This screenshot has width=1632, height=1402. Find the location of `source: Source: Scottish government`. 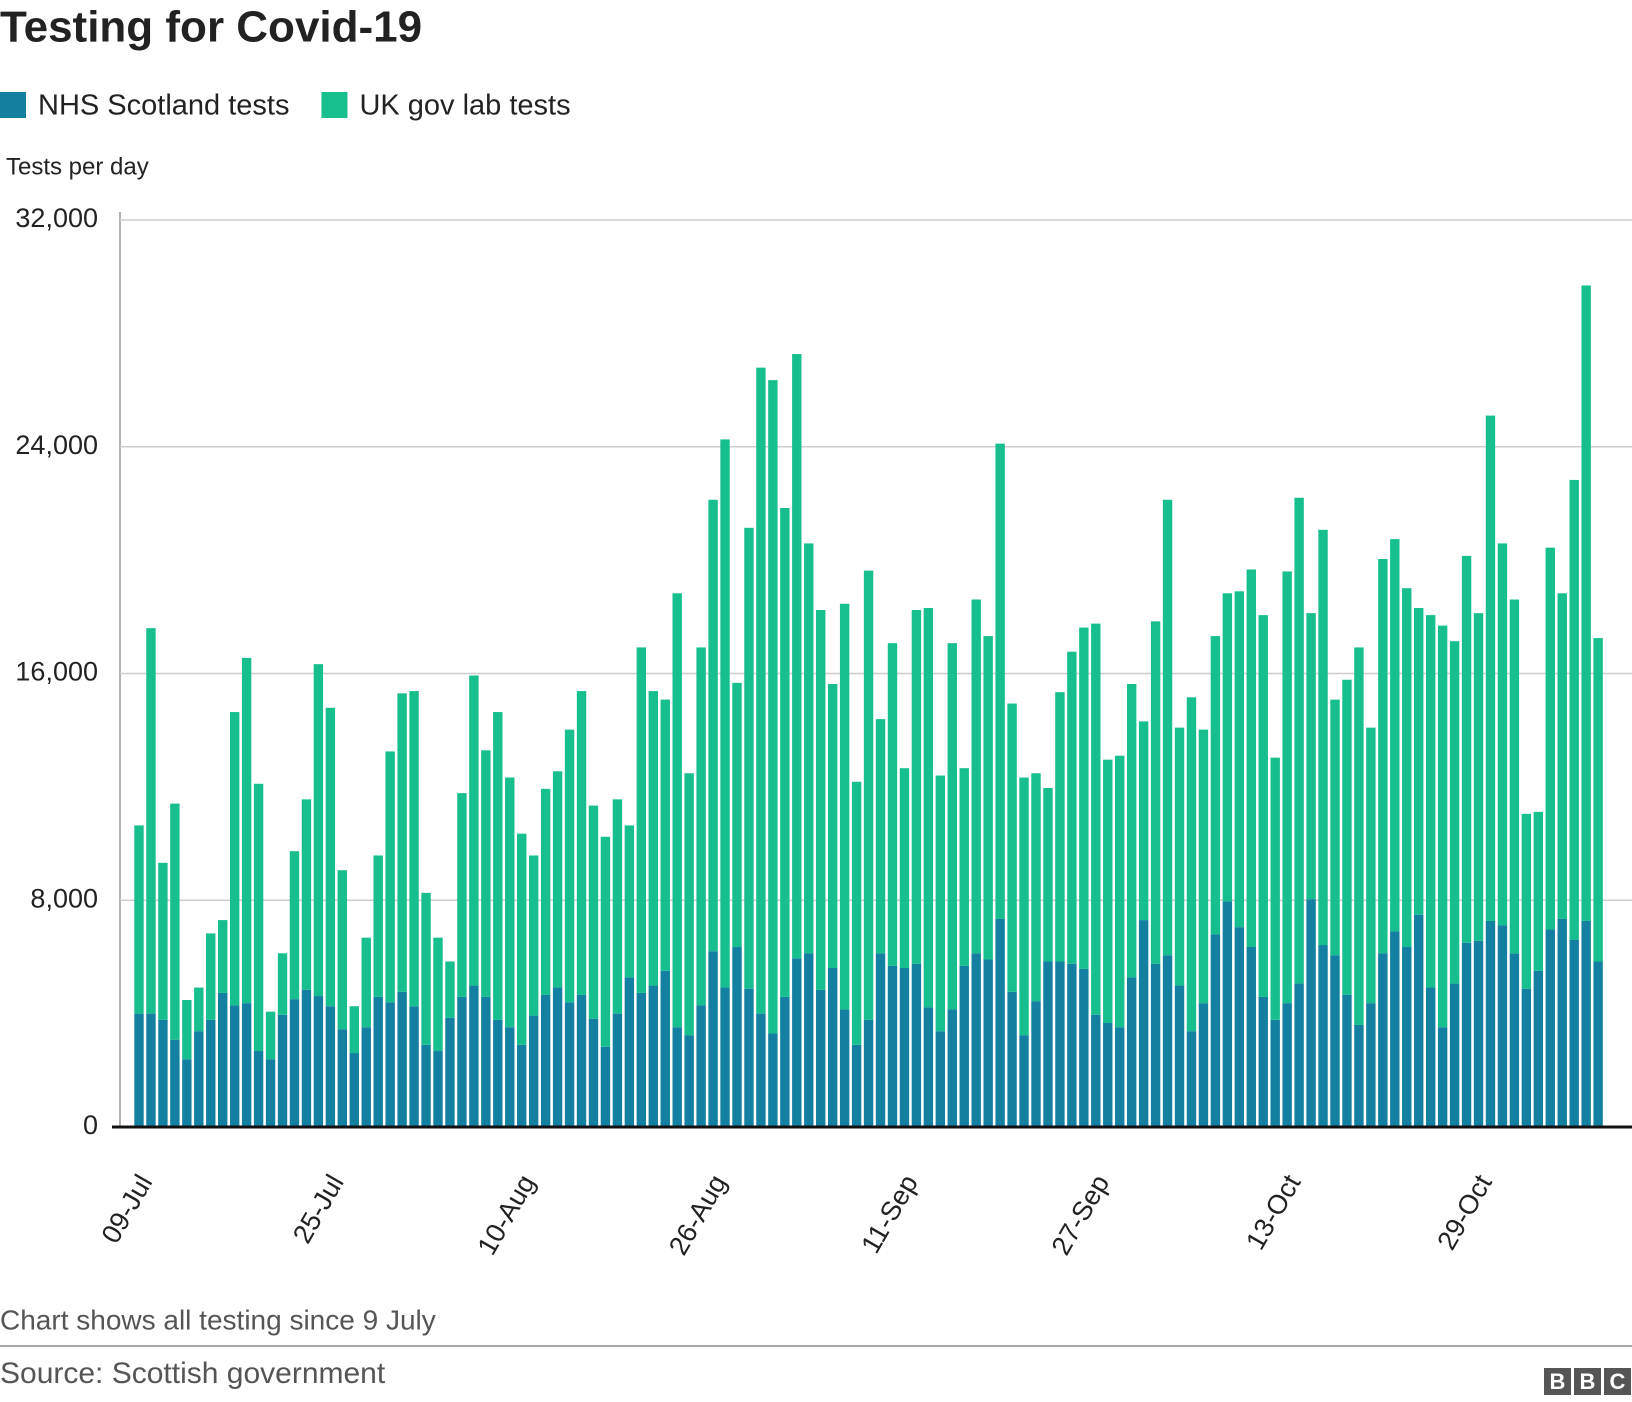

source: Source: Scottish government is located at coordinates (193, 1373).